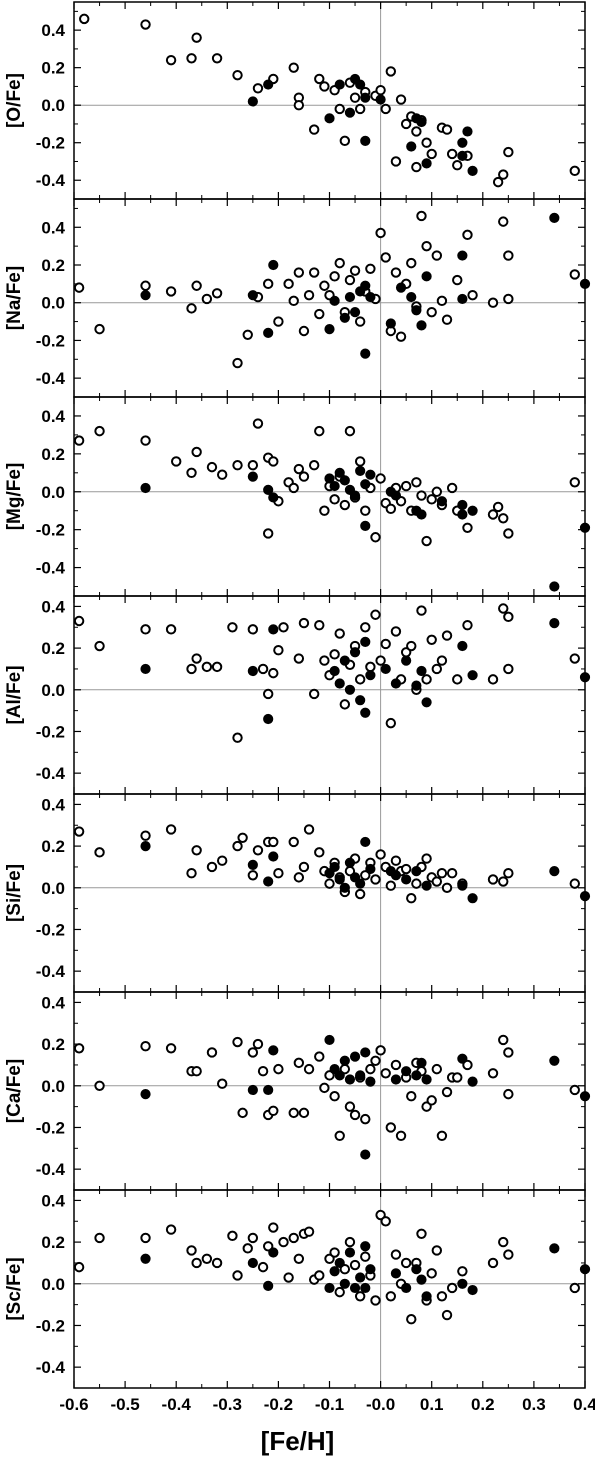 The width and height of the screenshot is (595, 1462). I want to click on x-tick-label: 0.4, so click(584, 1404).